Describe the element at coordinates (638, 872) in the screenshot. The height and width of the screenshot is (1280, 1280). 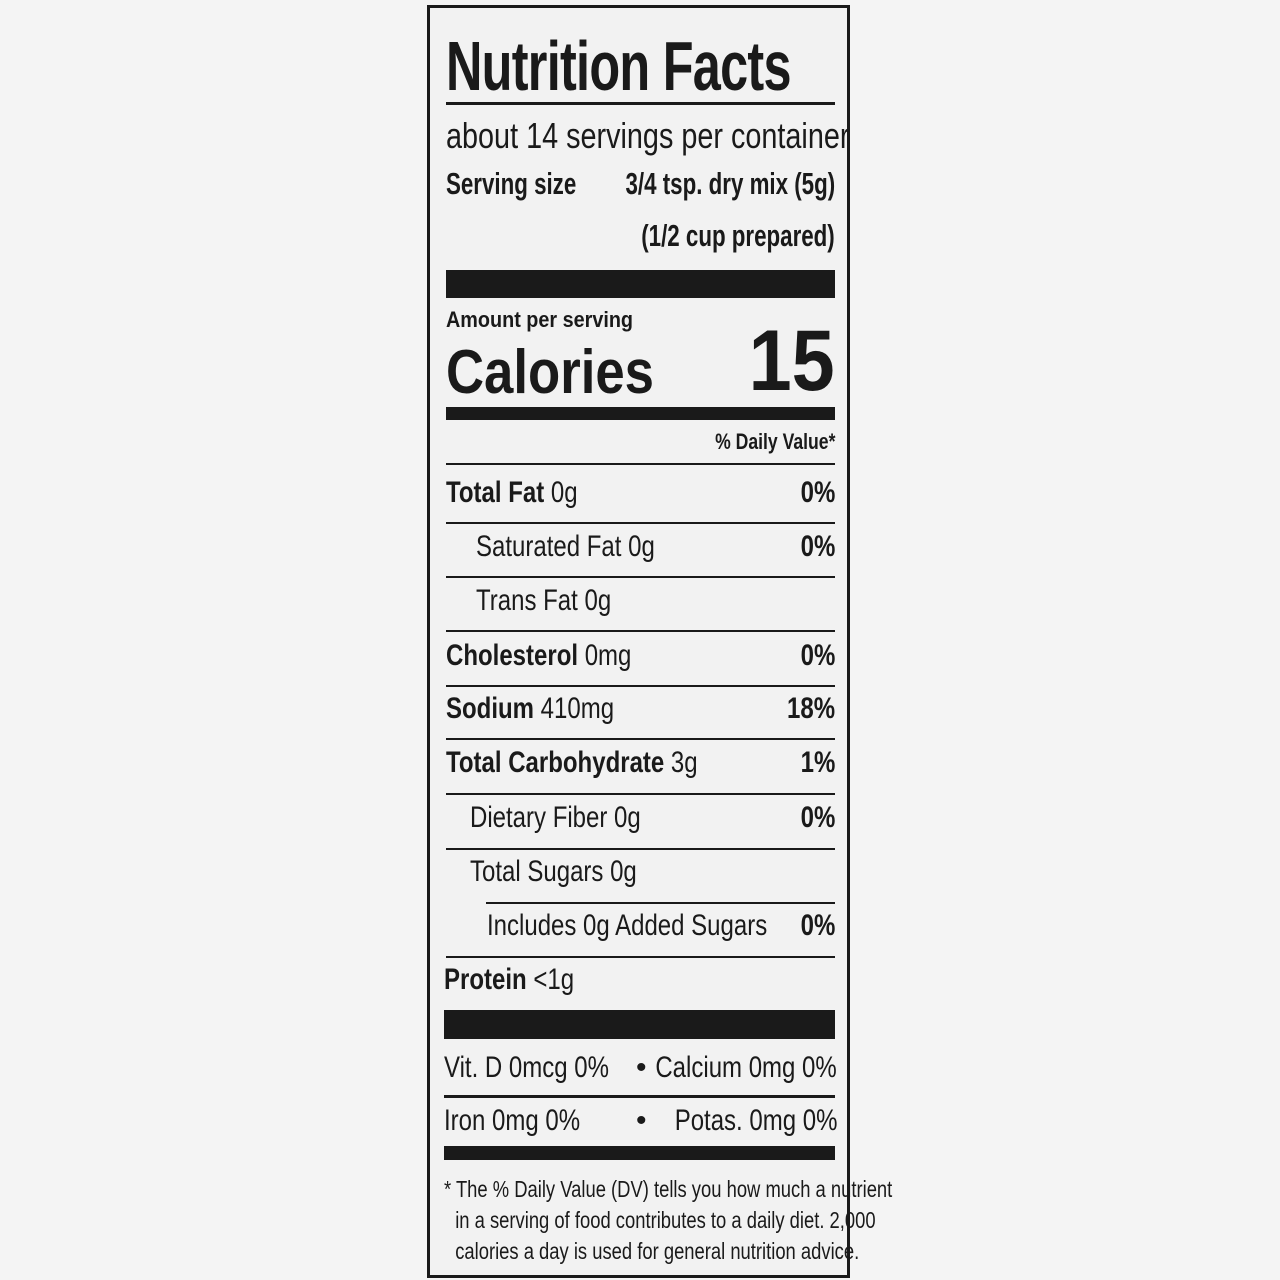
I see `nutrient-row-total-sugars: Total Sugars 0g` at that location.